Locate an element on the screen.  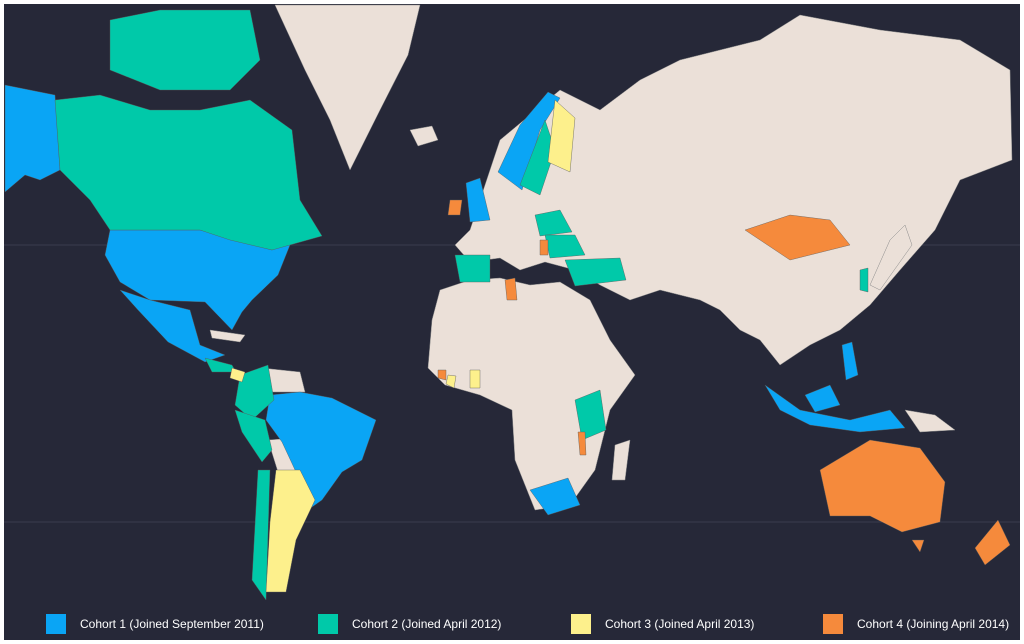
ghana is located at coordinates (475, 379).